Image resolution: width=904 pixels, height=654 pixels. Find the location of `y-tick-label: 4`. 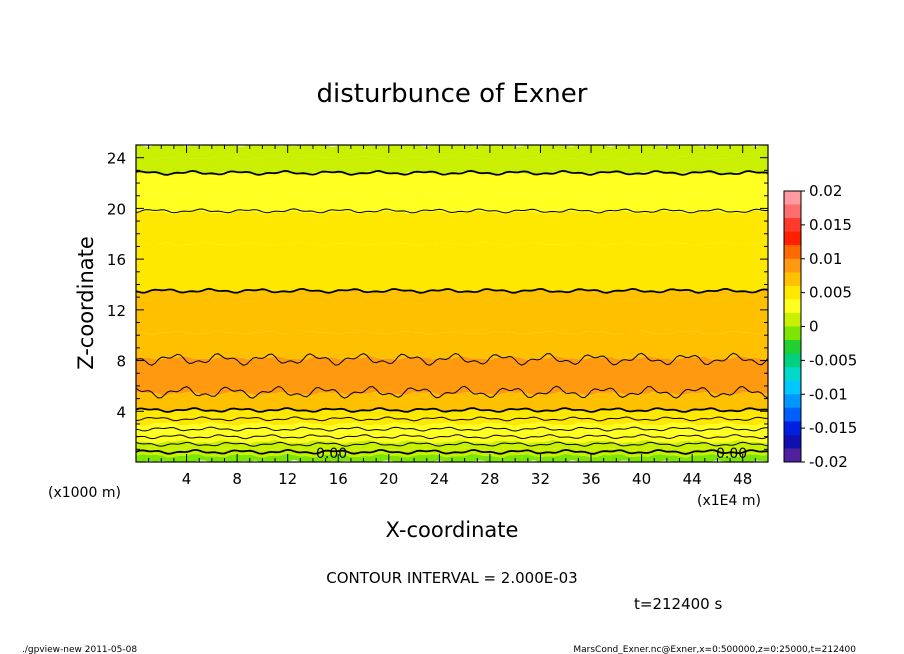

y-tick-label: 4 is located at coordinates (121, 412).